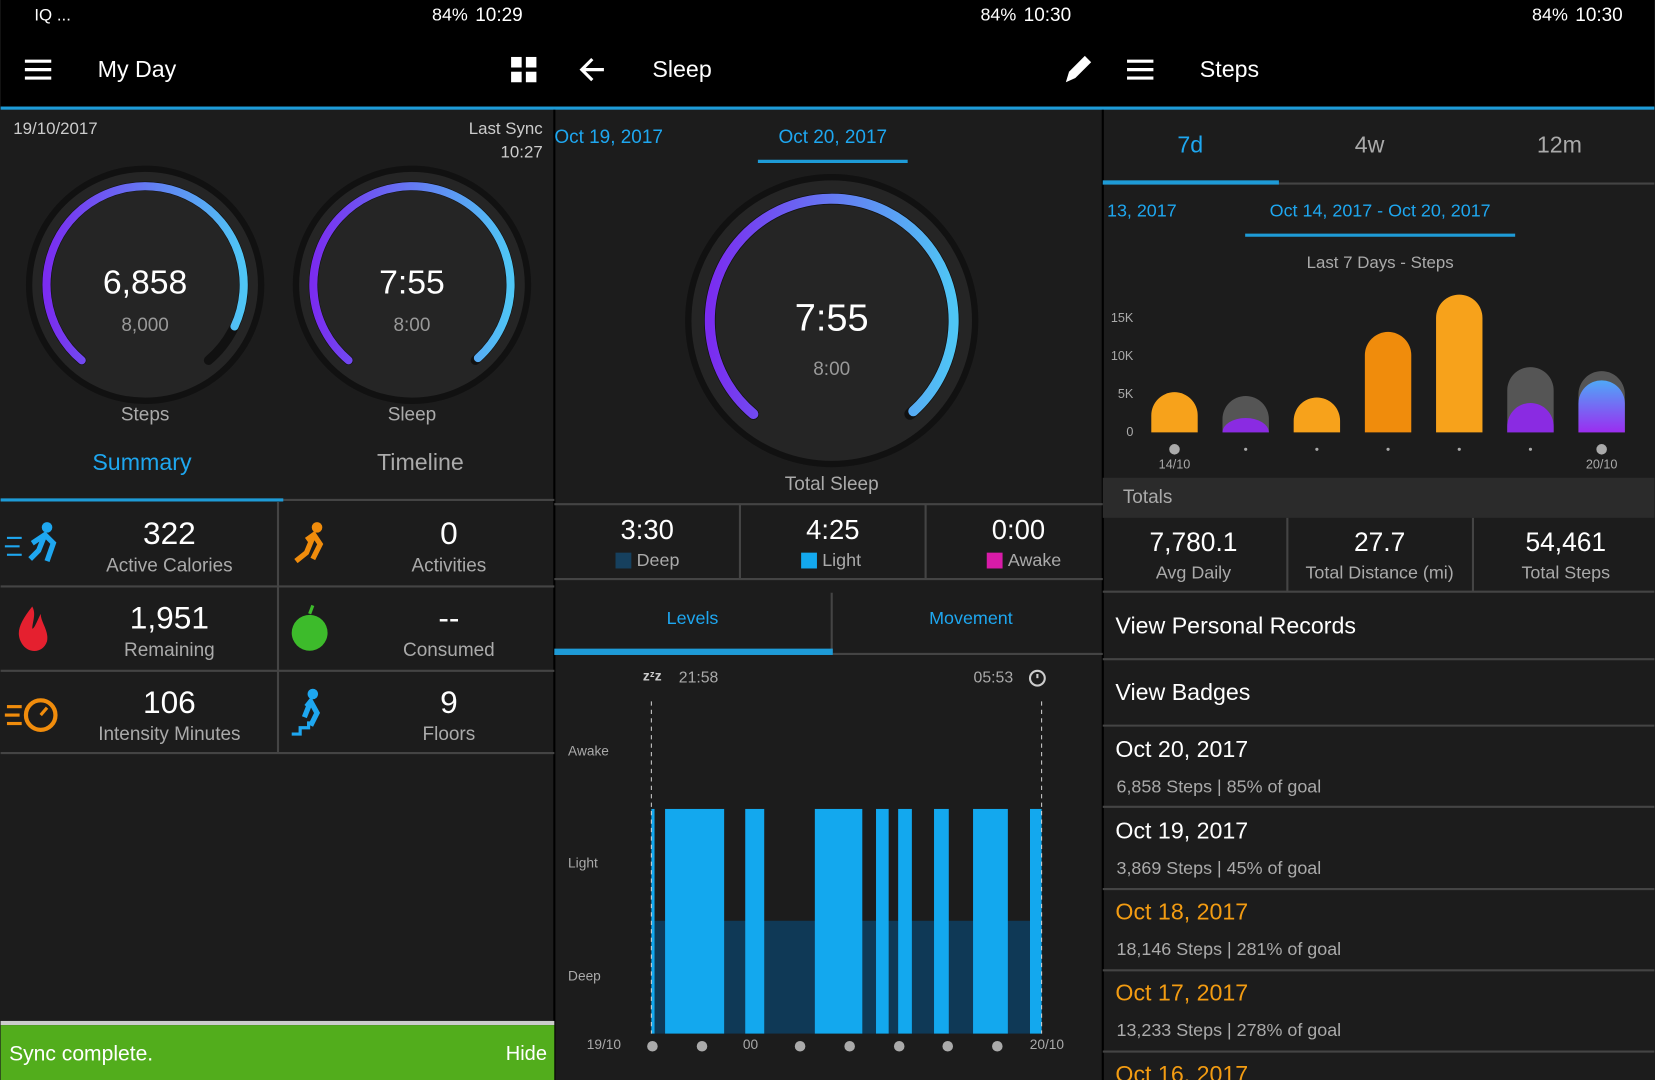 This screenshot has height=1080, width=1655. What do you see at coordinates (1181, 1070) in the screenshot?
I see `day-date: Oct 16, 2017` at bounding box center [1181, 1070].